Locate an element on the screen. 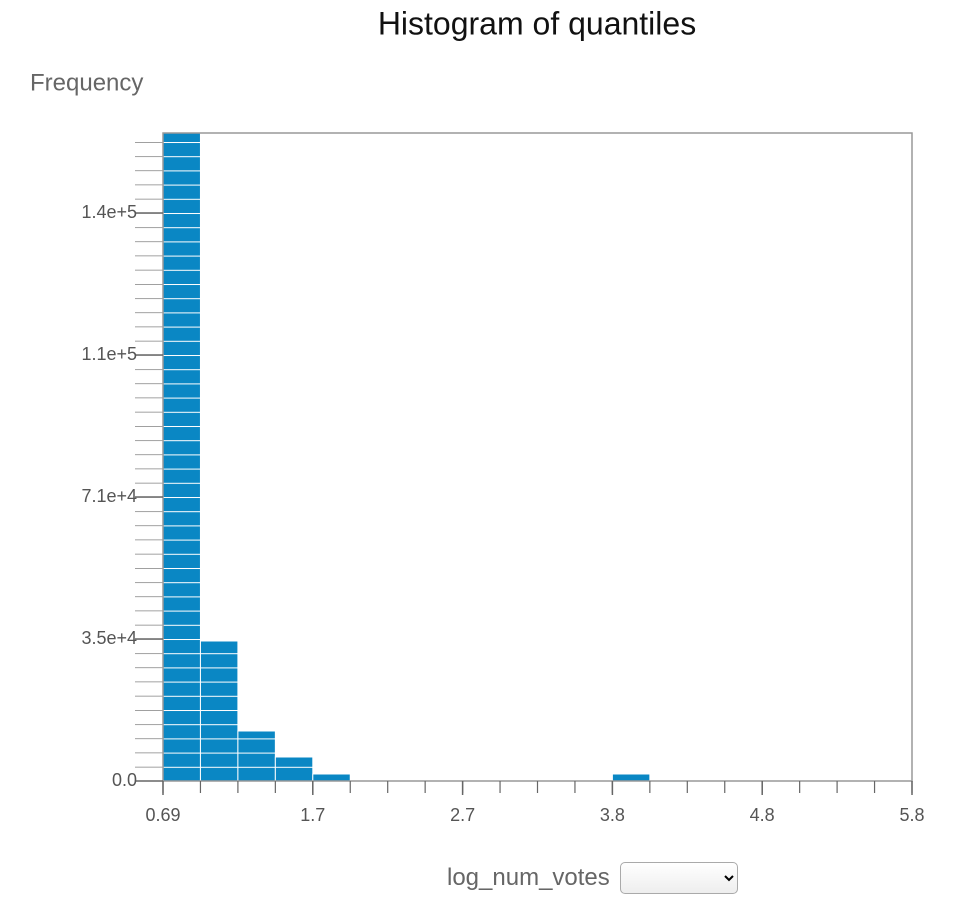  x-axis-controls: log_num_votes is located at coordinates (592, 878).